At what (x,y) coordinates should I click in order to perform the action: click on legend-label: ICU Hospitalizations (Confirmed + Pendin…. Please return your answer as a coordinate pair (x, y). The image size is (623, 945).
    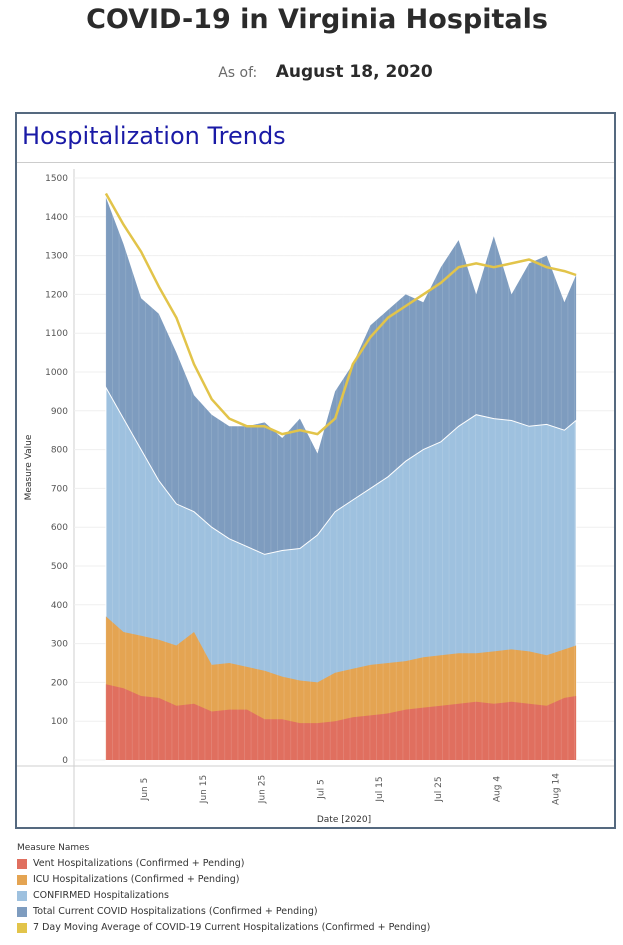
    Looking at the image, I should click on (136, 879).